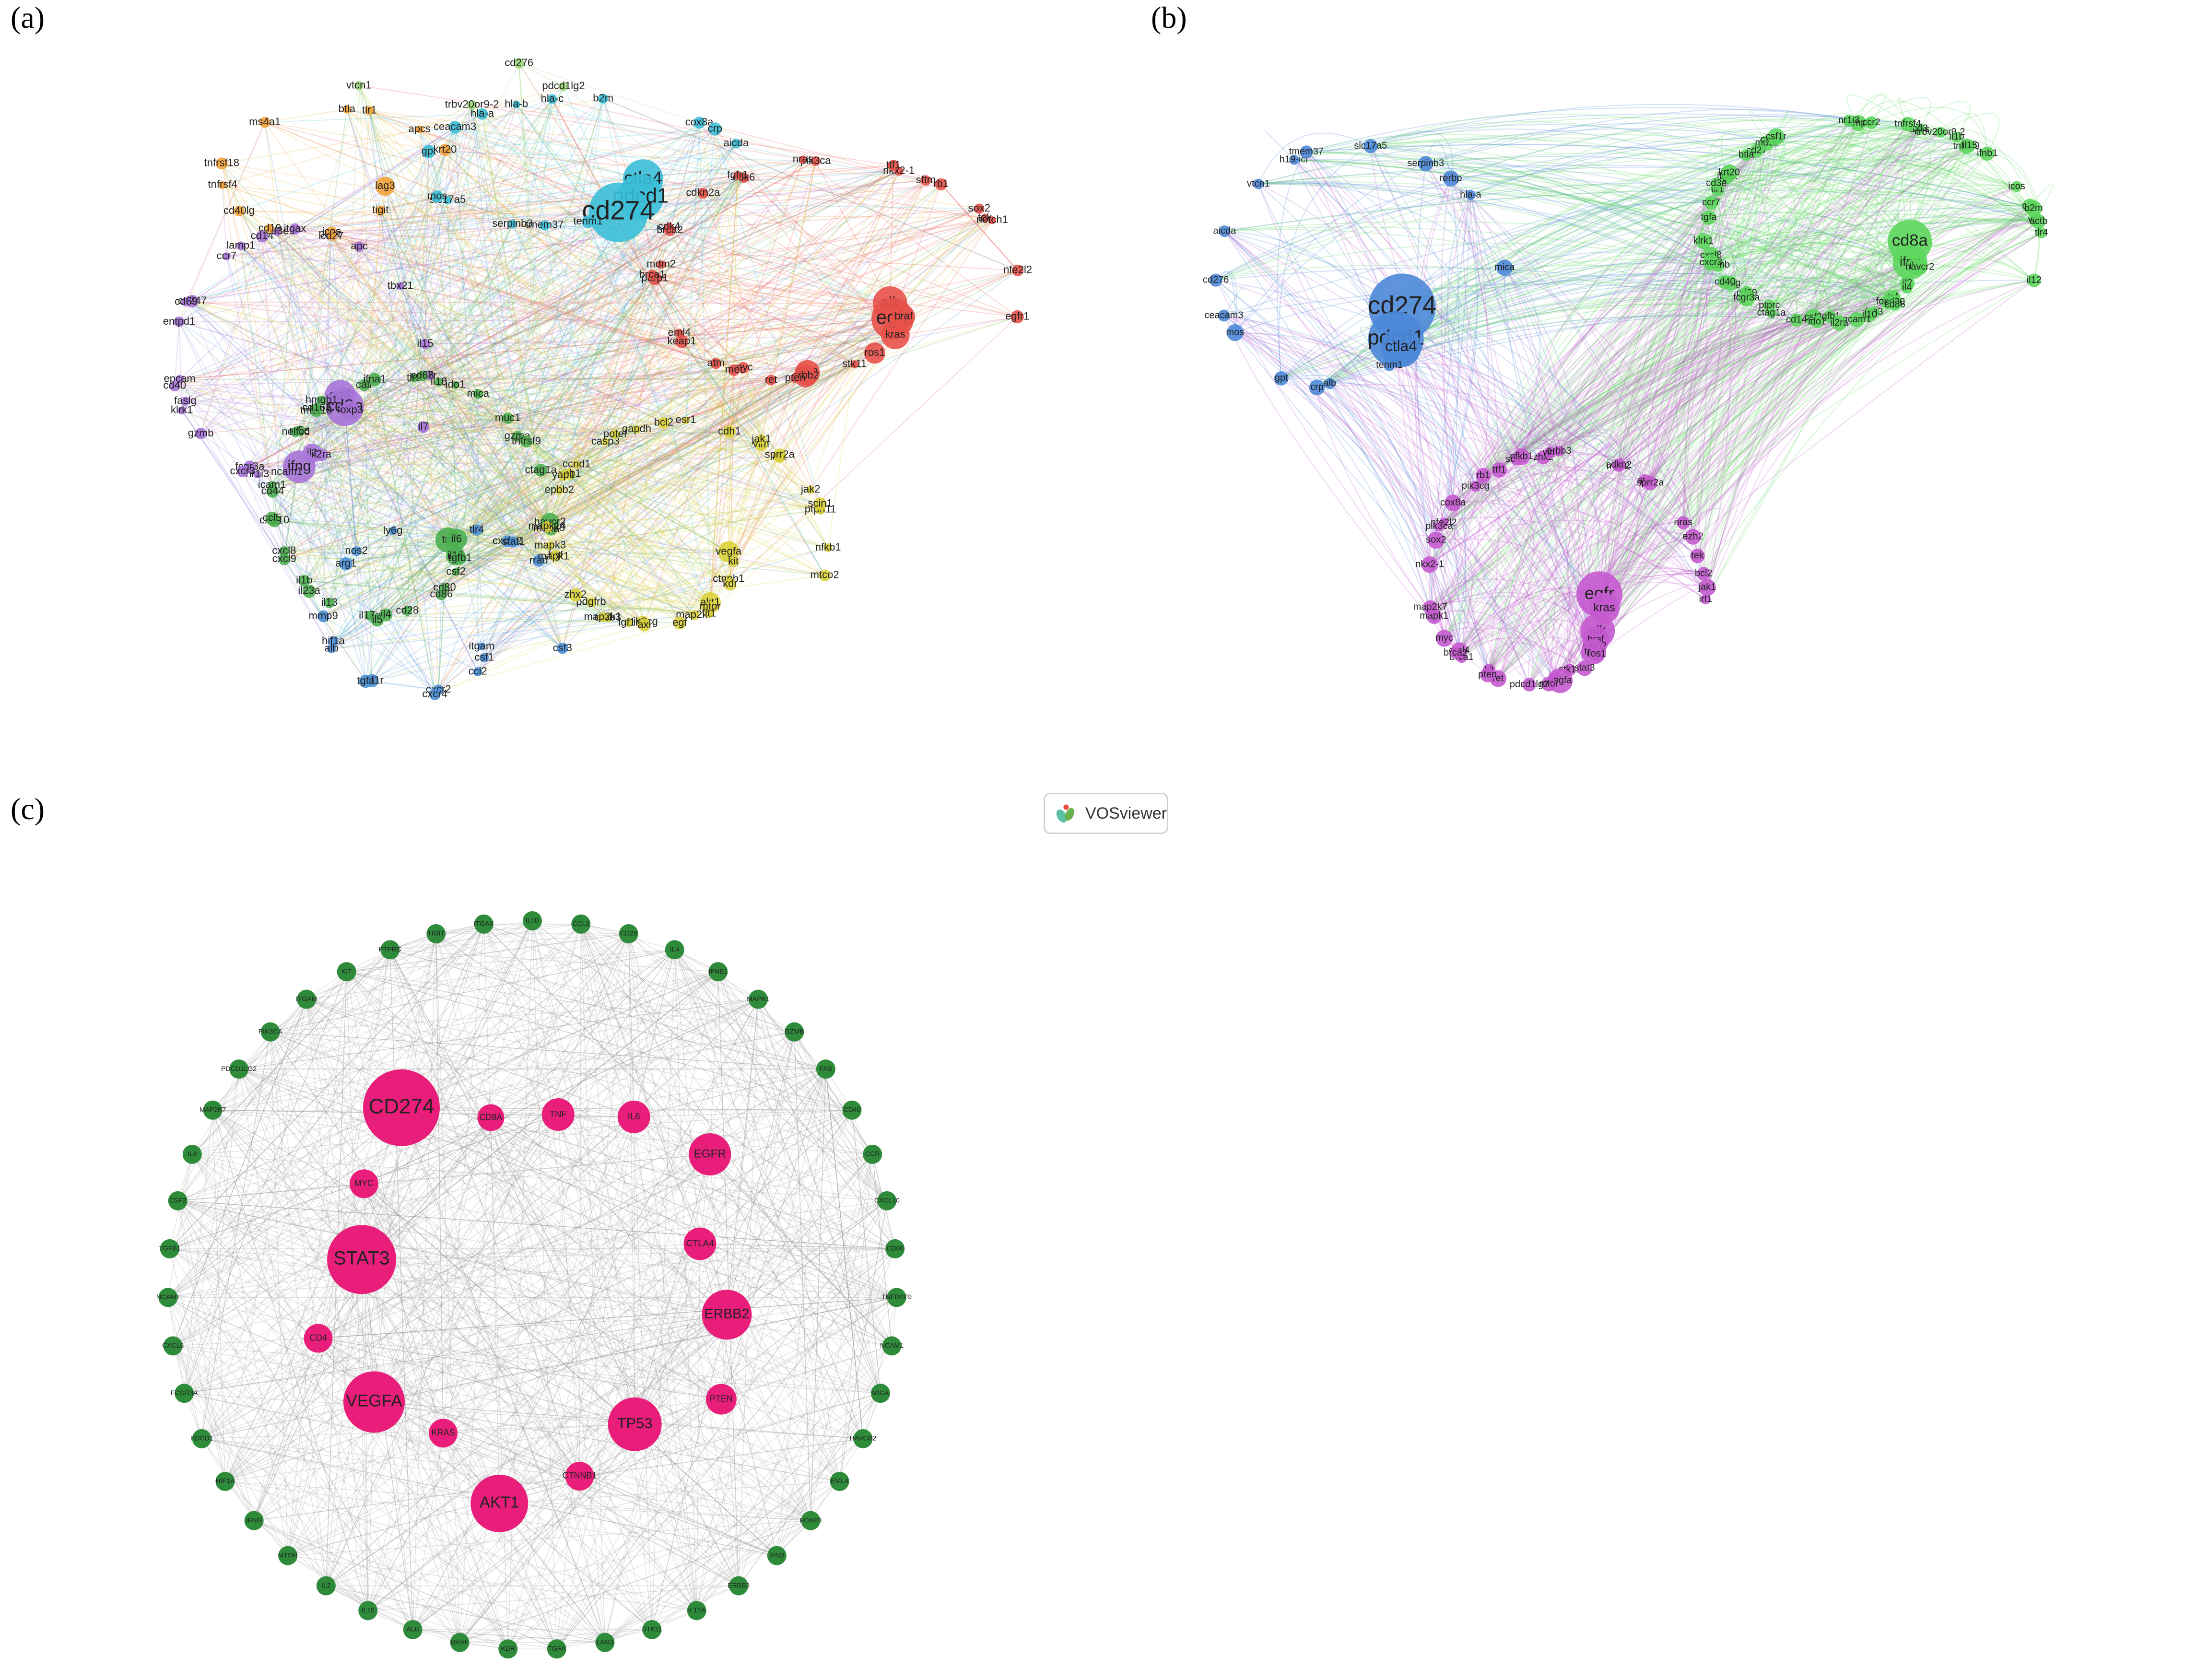 The height and width of the screenshot is (1680, 2209). I want to click on panel-a-node-hla-a: hla-a, so click(482, 113).